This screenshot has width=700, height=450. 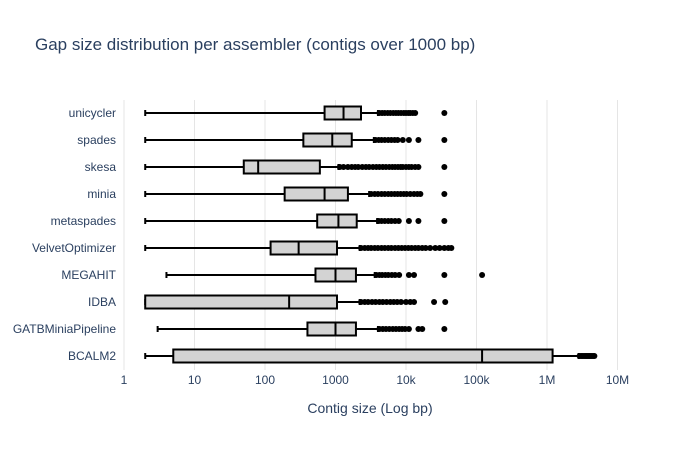 What do you see at coordinates (195, 380) in the screenshot?
I see `x-tick-label: 10` at bounding box center [195, 380].